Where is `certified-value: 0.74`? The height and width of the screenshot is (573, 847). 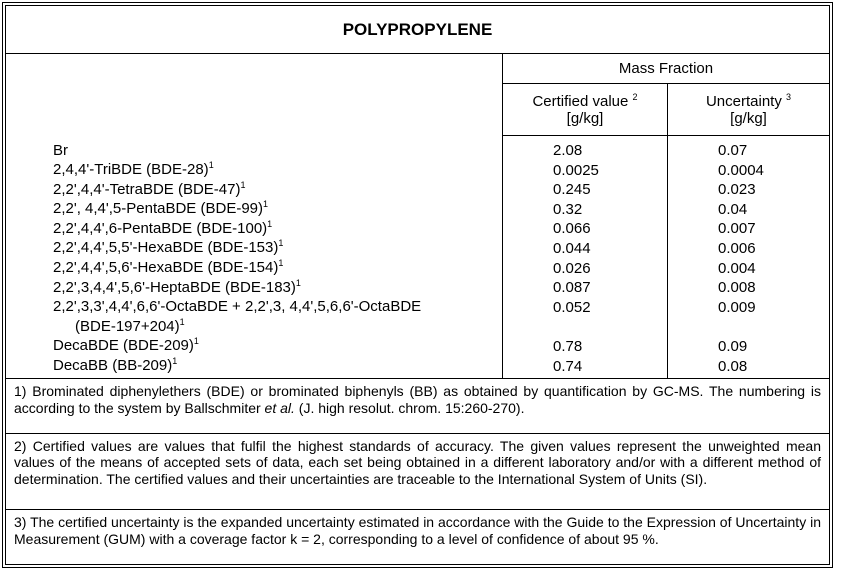 certified-value: 0.74 is located at coordinates (568, 366).